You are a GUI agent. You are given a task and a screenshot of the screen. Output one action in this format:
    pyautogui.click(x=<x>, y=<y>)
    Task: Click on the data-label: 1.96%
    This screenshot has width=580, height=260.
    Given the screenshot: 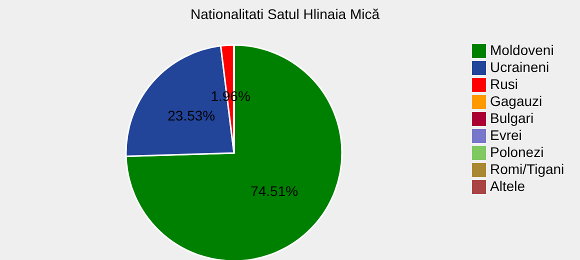 What is the action you would take?
    pyautogui.click(x=230, y=96)
    